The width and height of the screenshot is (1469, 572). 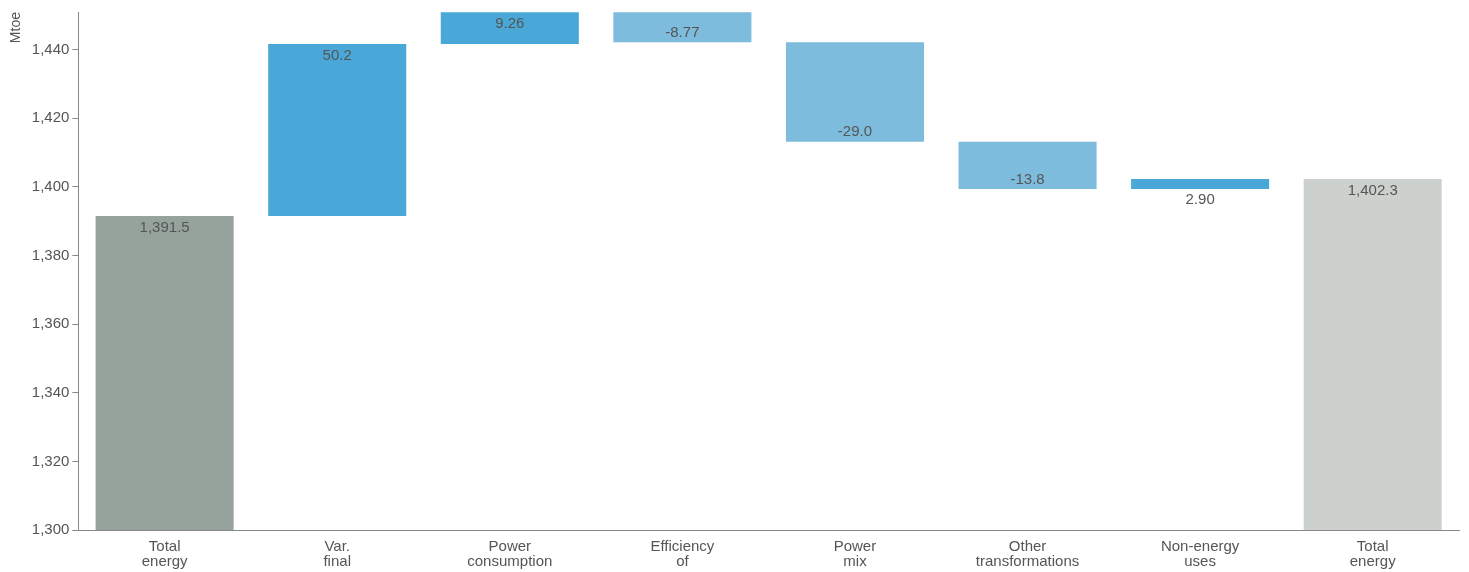 What do you see at coordinates (50, 117) in the screenshot?
I see `y-tick-label: 1,420` at bounding box center [50, 117].